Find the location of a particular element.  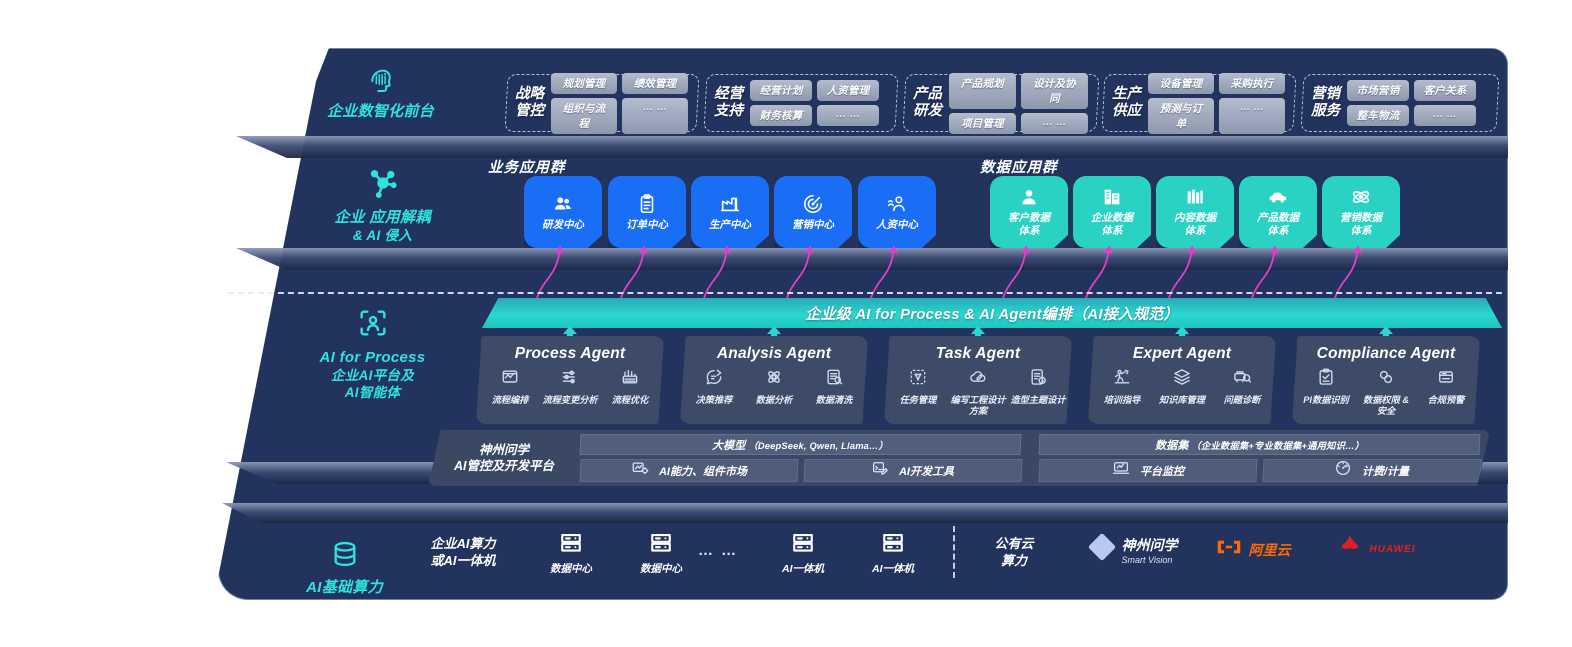

agent-capabilities: PI数据识别 数据权限 & 安全 合规预警 is located at coordinates (1386, 391).